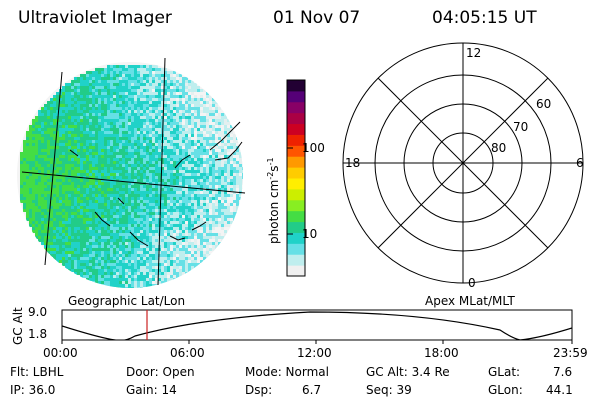  Describe the element at coordinates (389, 390) in the screenshot. I see `info-seq: Seq: 39` at that location.